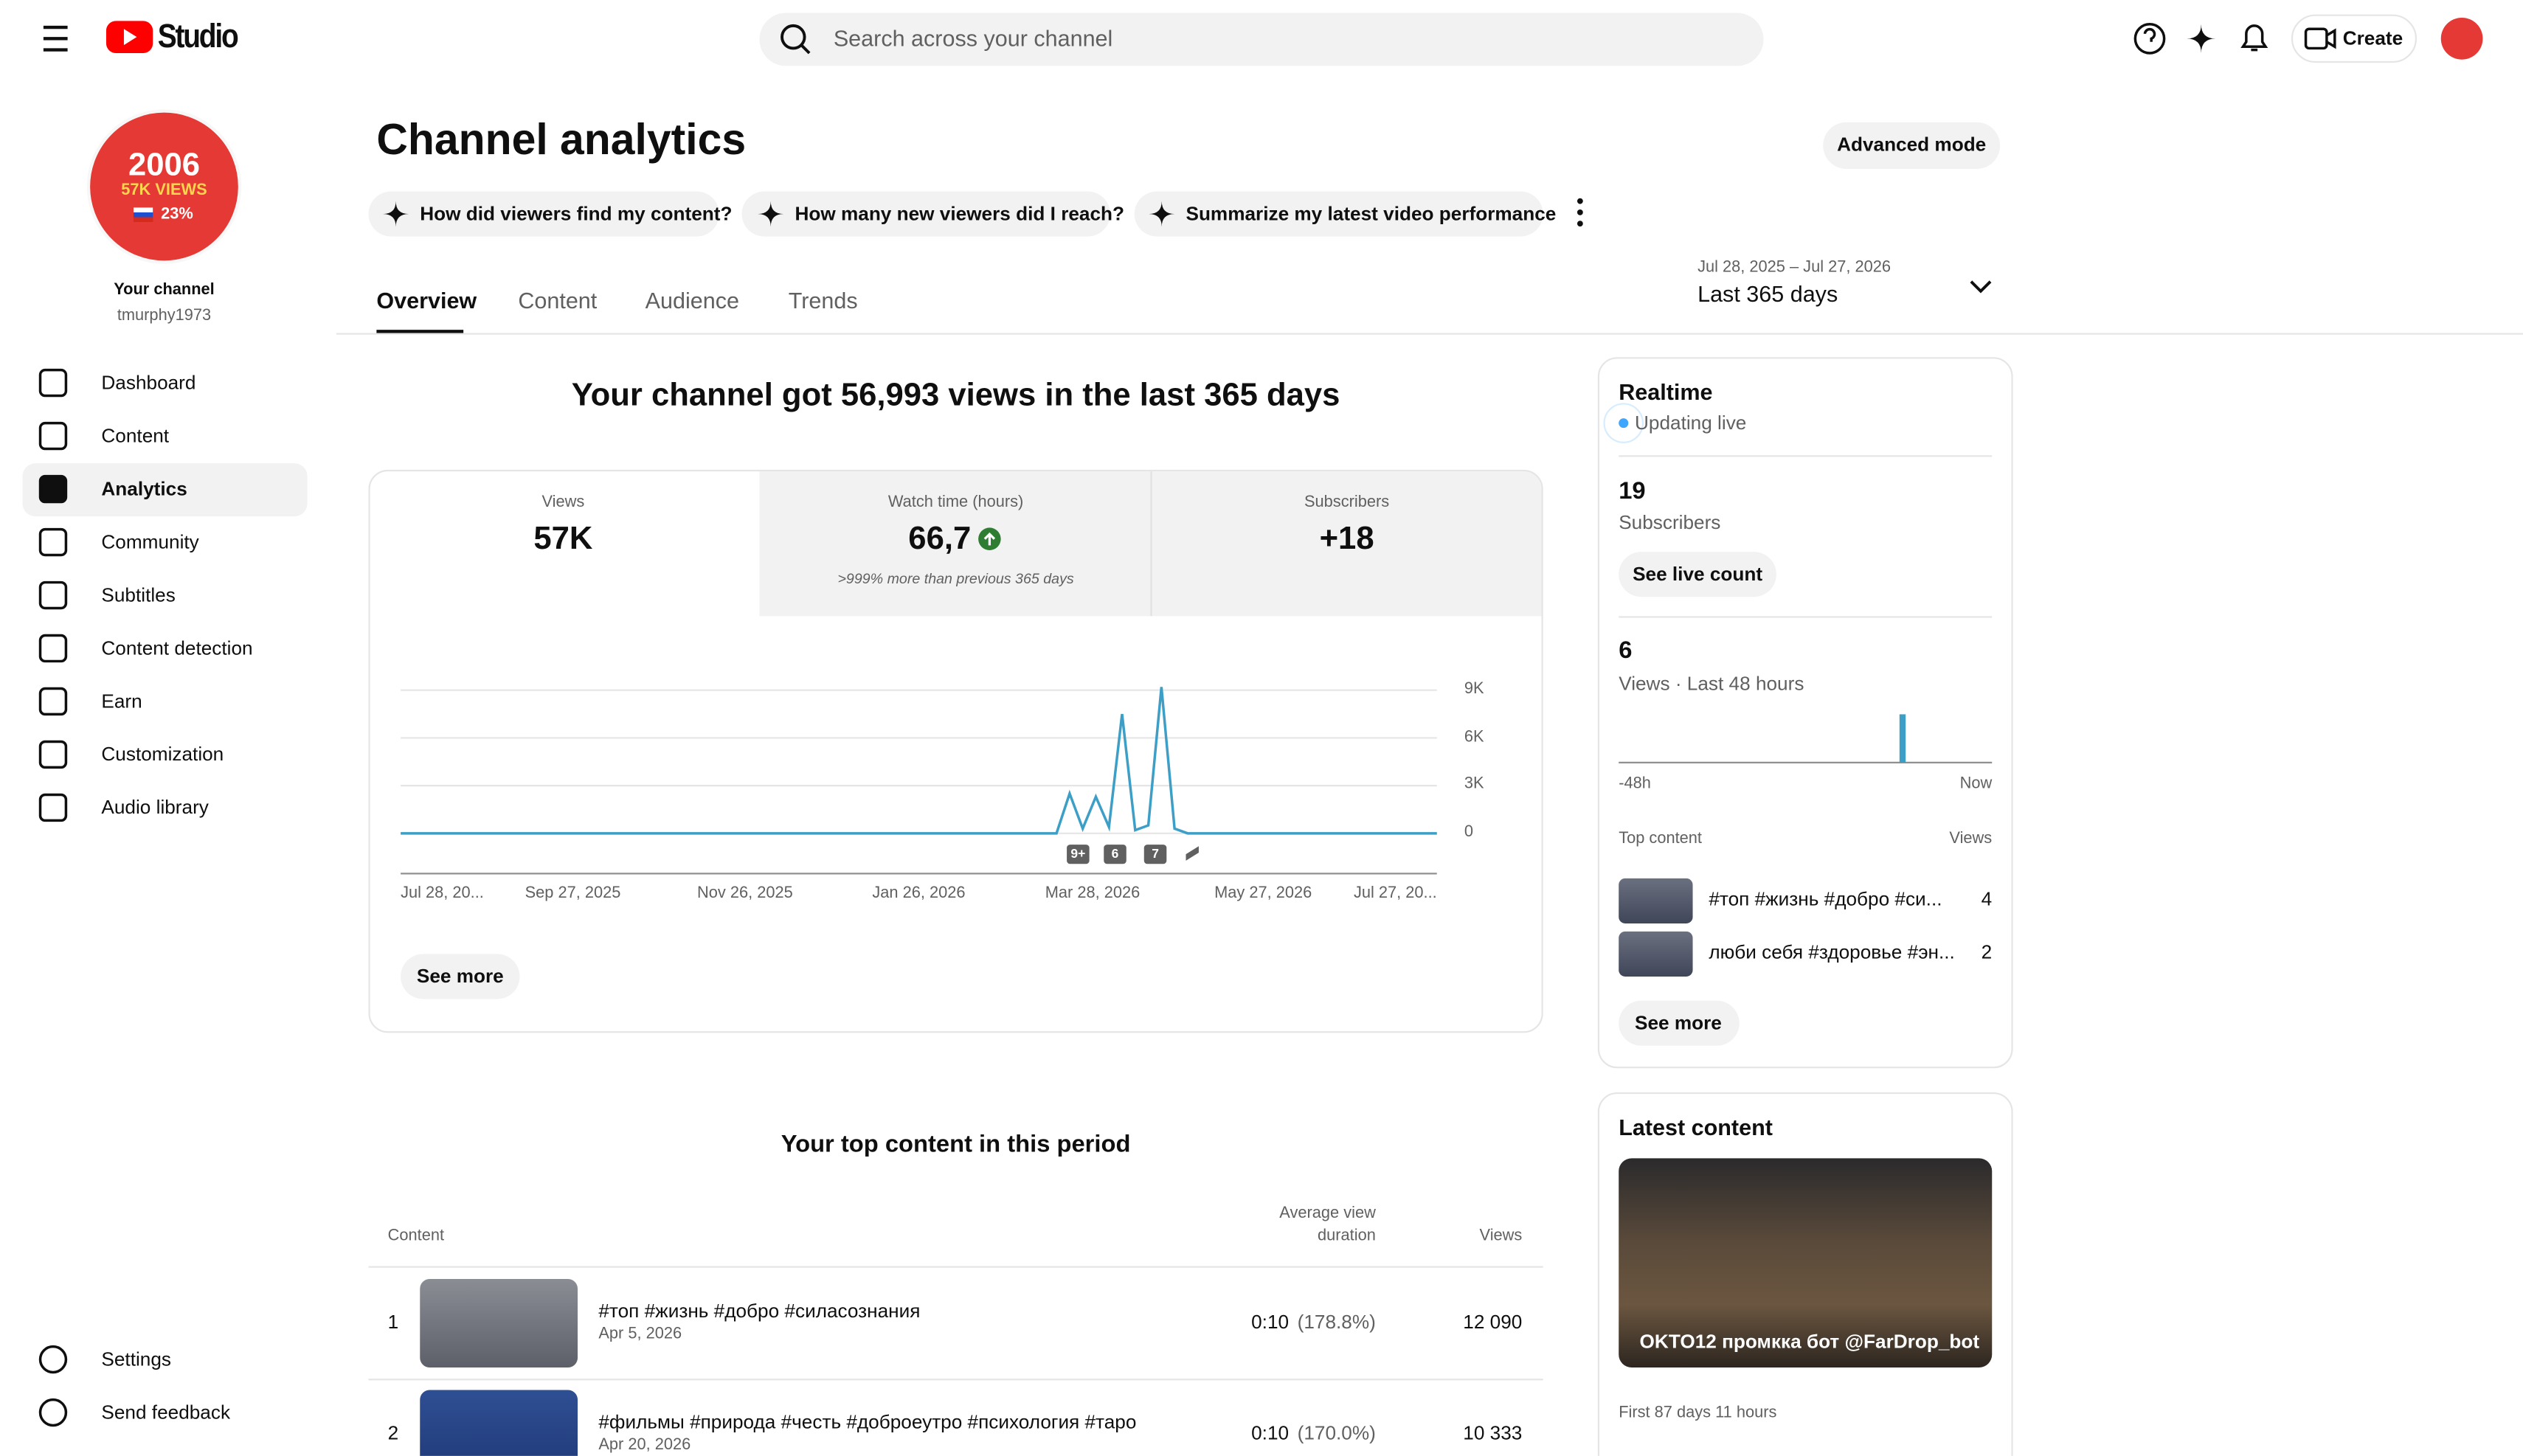 The image size is (2523, 1456). Describe the element at coordinates (1493, 1433) in the screenshot. I see `row-views: 10 333` at that location.